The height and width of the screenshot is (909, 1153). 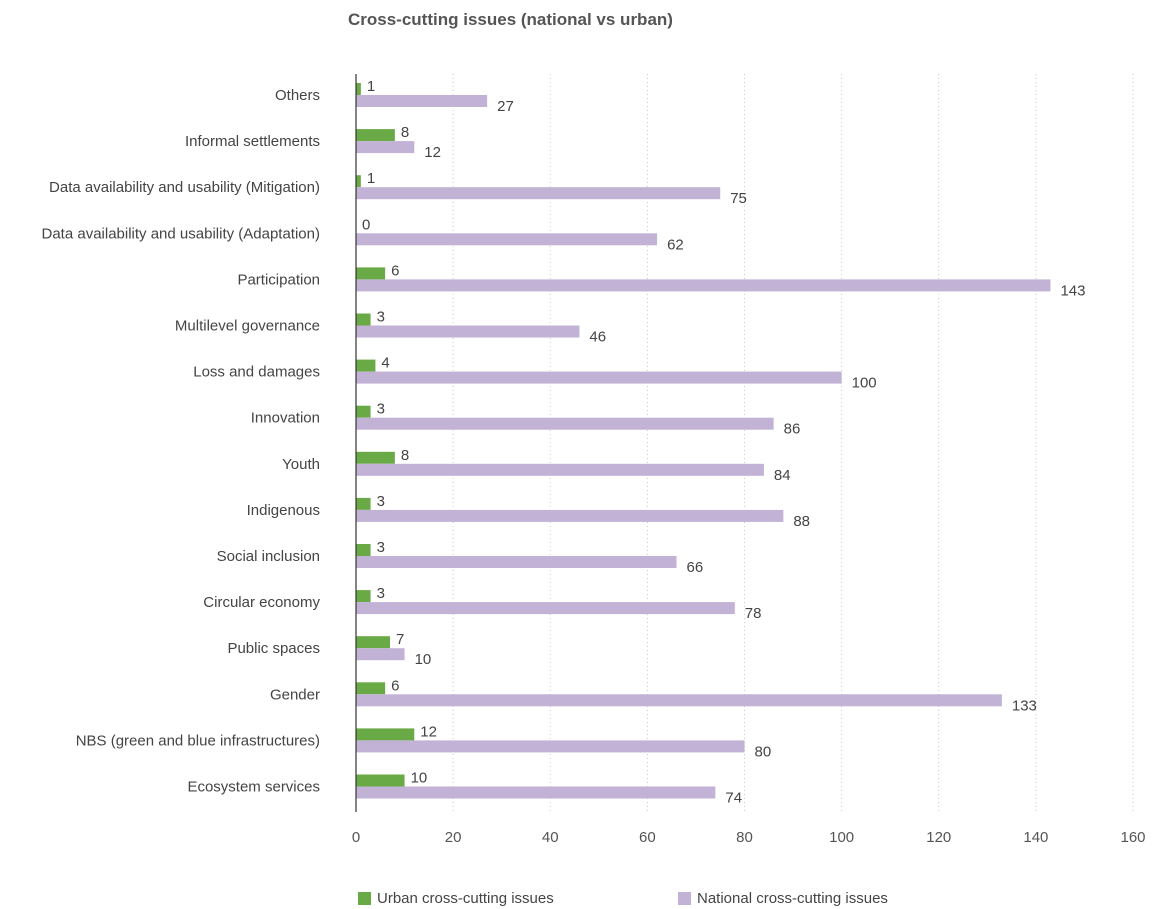 What do you see at coordinates (1024, 705) in the screenshot?
I see `data-label-national: 133` at bounding box center [1024, 705].